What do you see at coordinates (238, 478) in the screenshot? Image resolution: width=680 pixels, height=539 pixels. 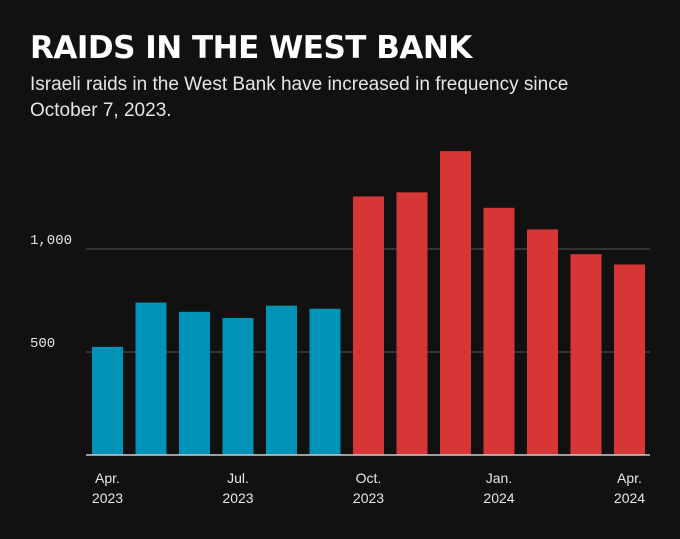 I see `x-tick-month: Jul.` at bounding box center [238, 478].